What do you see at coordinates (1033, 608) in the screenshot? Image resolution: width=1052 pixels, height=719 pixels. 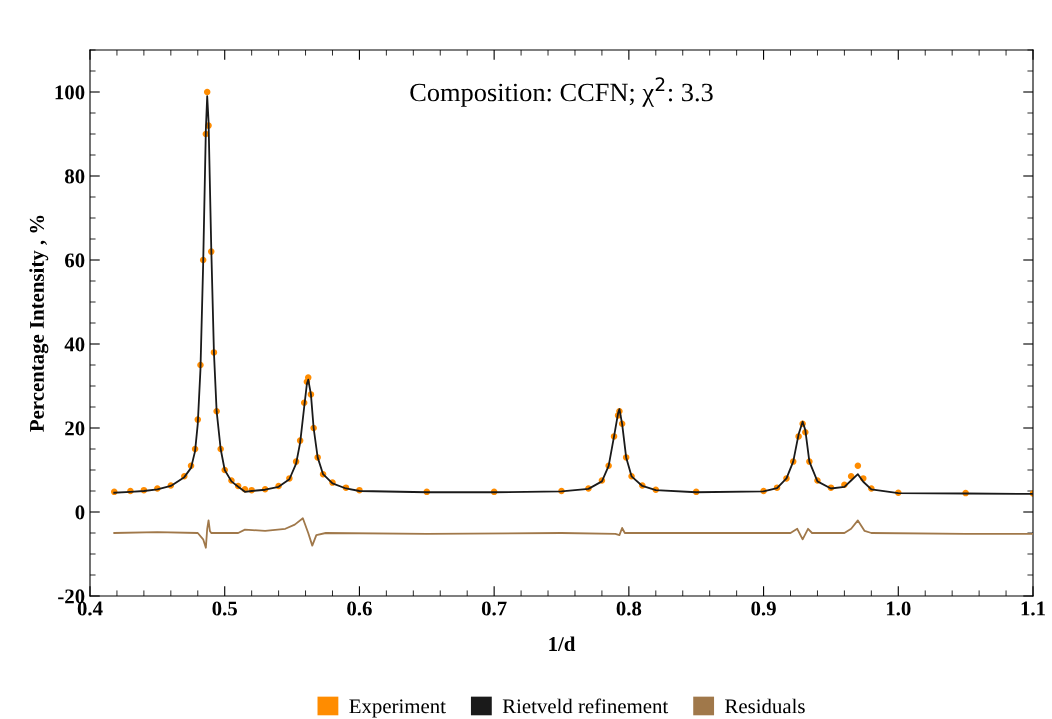 I see `x-tick-label: 1.1` at bounding box center [1033, 608].